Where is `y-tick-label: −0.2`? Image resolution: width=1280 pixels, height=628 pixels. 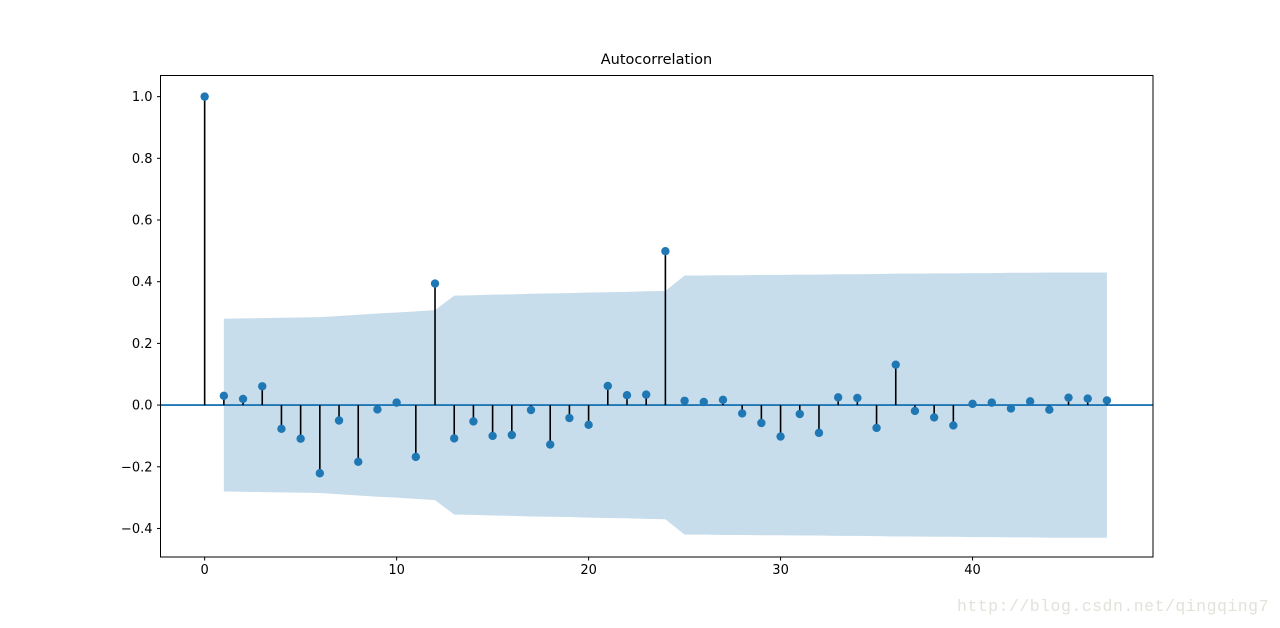
y-tick-label: −0.2 is located at coordinates (137, 467).